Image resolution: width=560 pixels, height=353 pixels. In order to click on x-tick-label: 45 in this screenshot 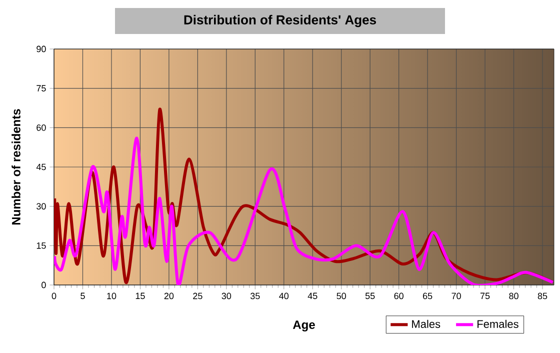, I will do `click(313, 296)`.